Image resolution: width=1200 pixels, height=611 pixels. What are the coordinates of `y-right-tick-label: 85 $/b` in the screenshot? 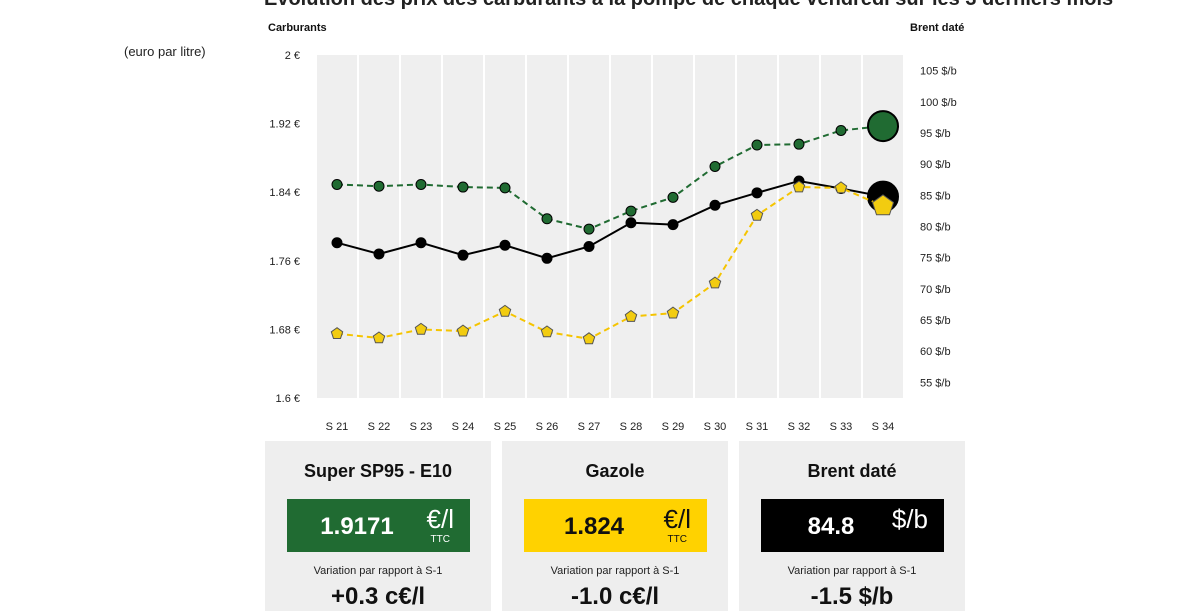 It's located at (935, 196).